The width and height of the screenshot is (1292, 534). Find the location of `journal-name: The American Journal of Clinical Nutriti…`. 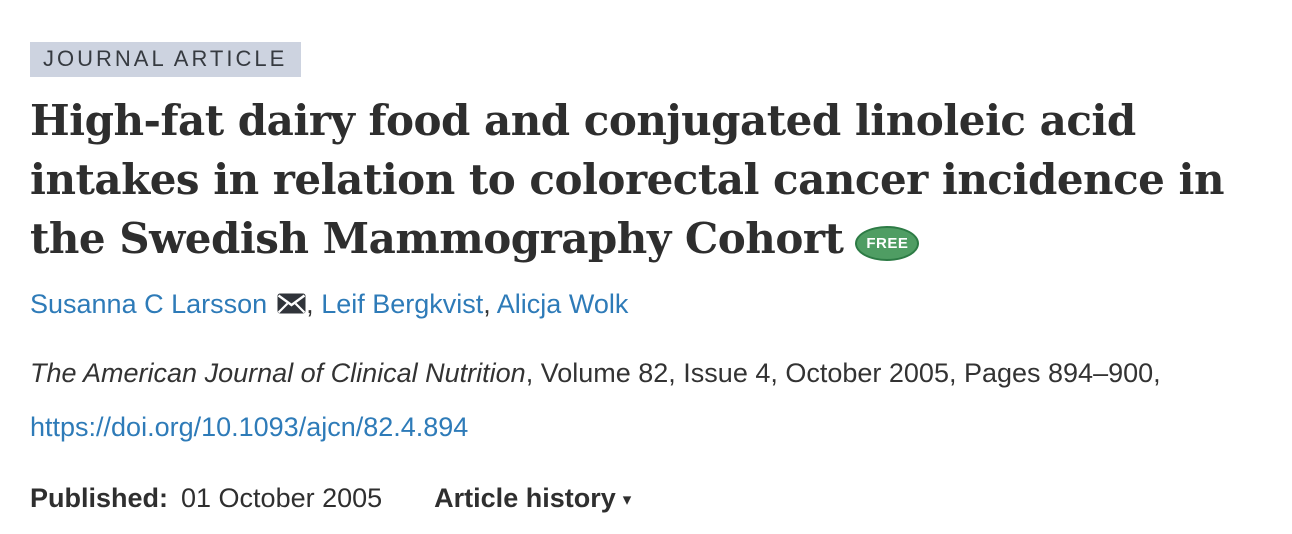

journal-name: The American Journal of Clinical Nutriti… is located at coordinates (278, 373).